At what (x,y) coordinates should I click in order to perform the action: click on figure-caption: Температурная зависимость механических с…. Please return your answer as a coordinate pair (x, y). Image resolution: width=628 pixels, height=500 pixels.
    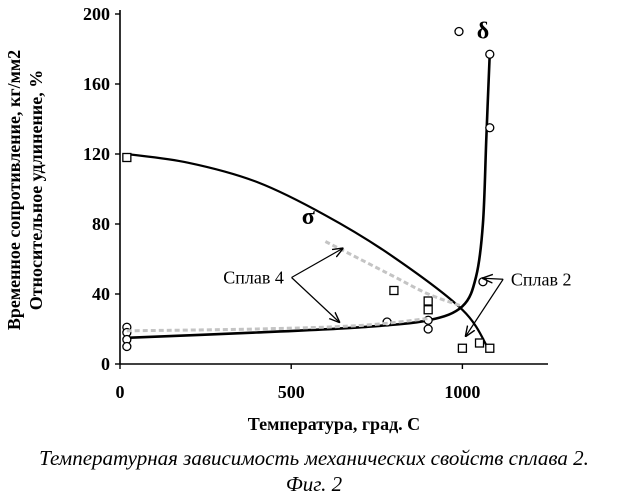
    Looking at the image, I should click on (314, 458).